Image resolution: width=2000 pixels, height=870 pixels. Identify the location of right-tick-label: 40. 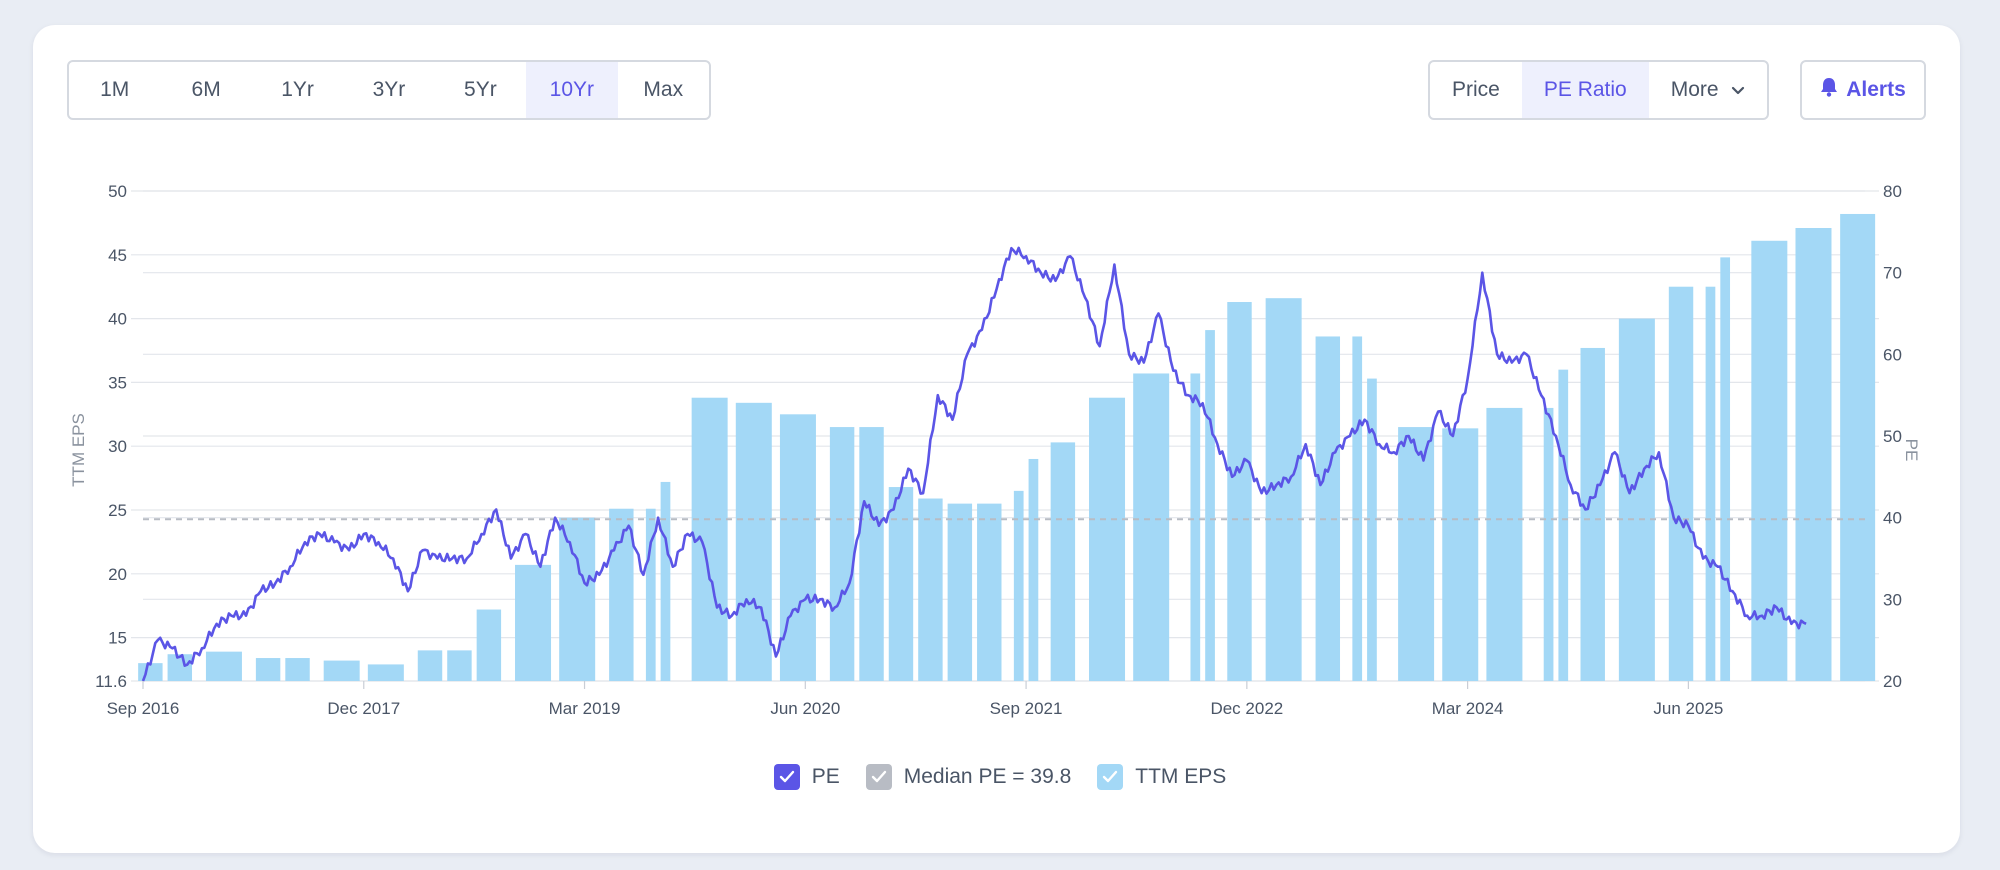
(1892, 518).